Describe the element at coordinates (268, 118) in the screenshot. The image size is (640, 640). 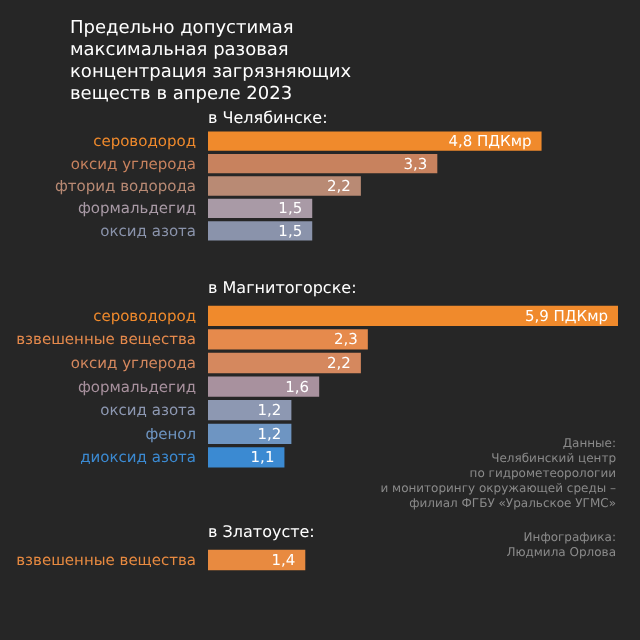
I see `chart-subtitle: в Челябинске:` at that location.